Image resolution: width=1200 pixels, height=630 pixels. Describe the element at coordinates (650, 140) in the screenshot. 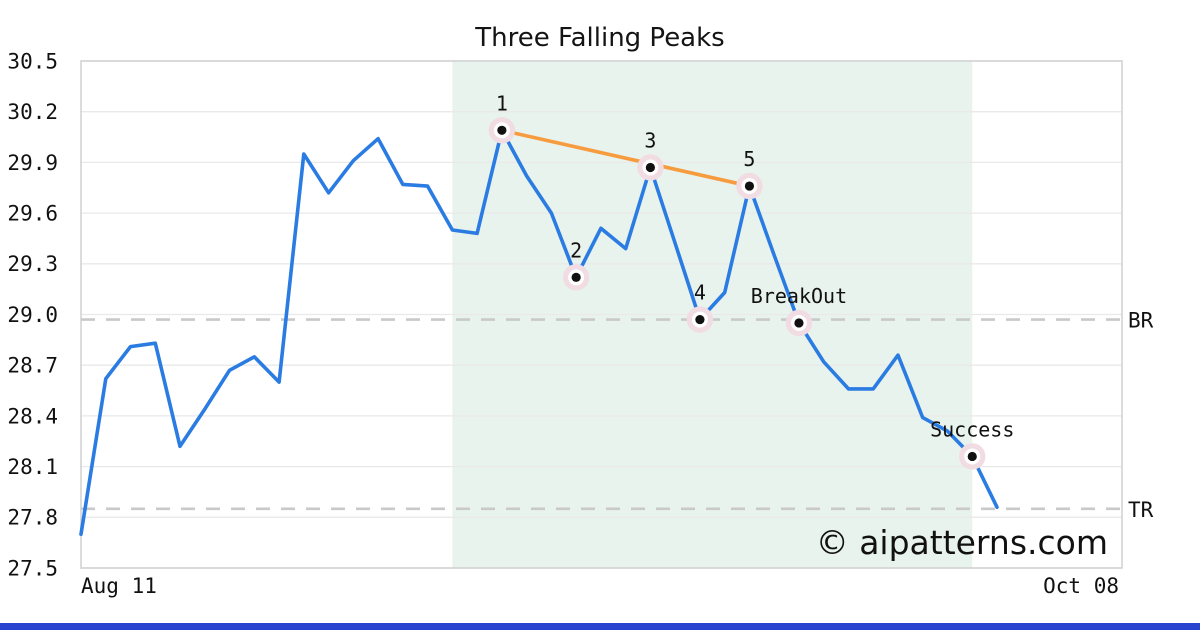

I see `pattern-point-label: 3` at that location.